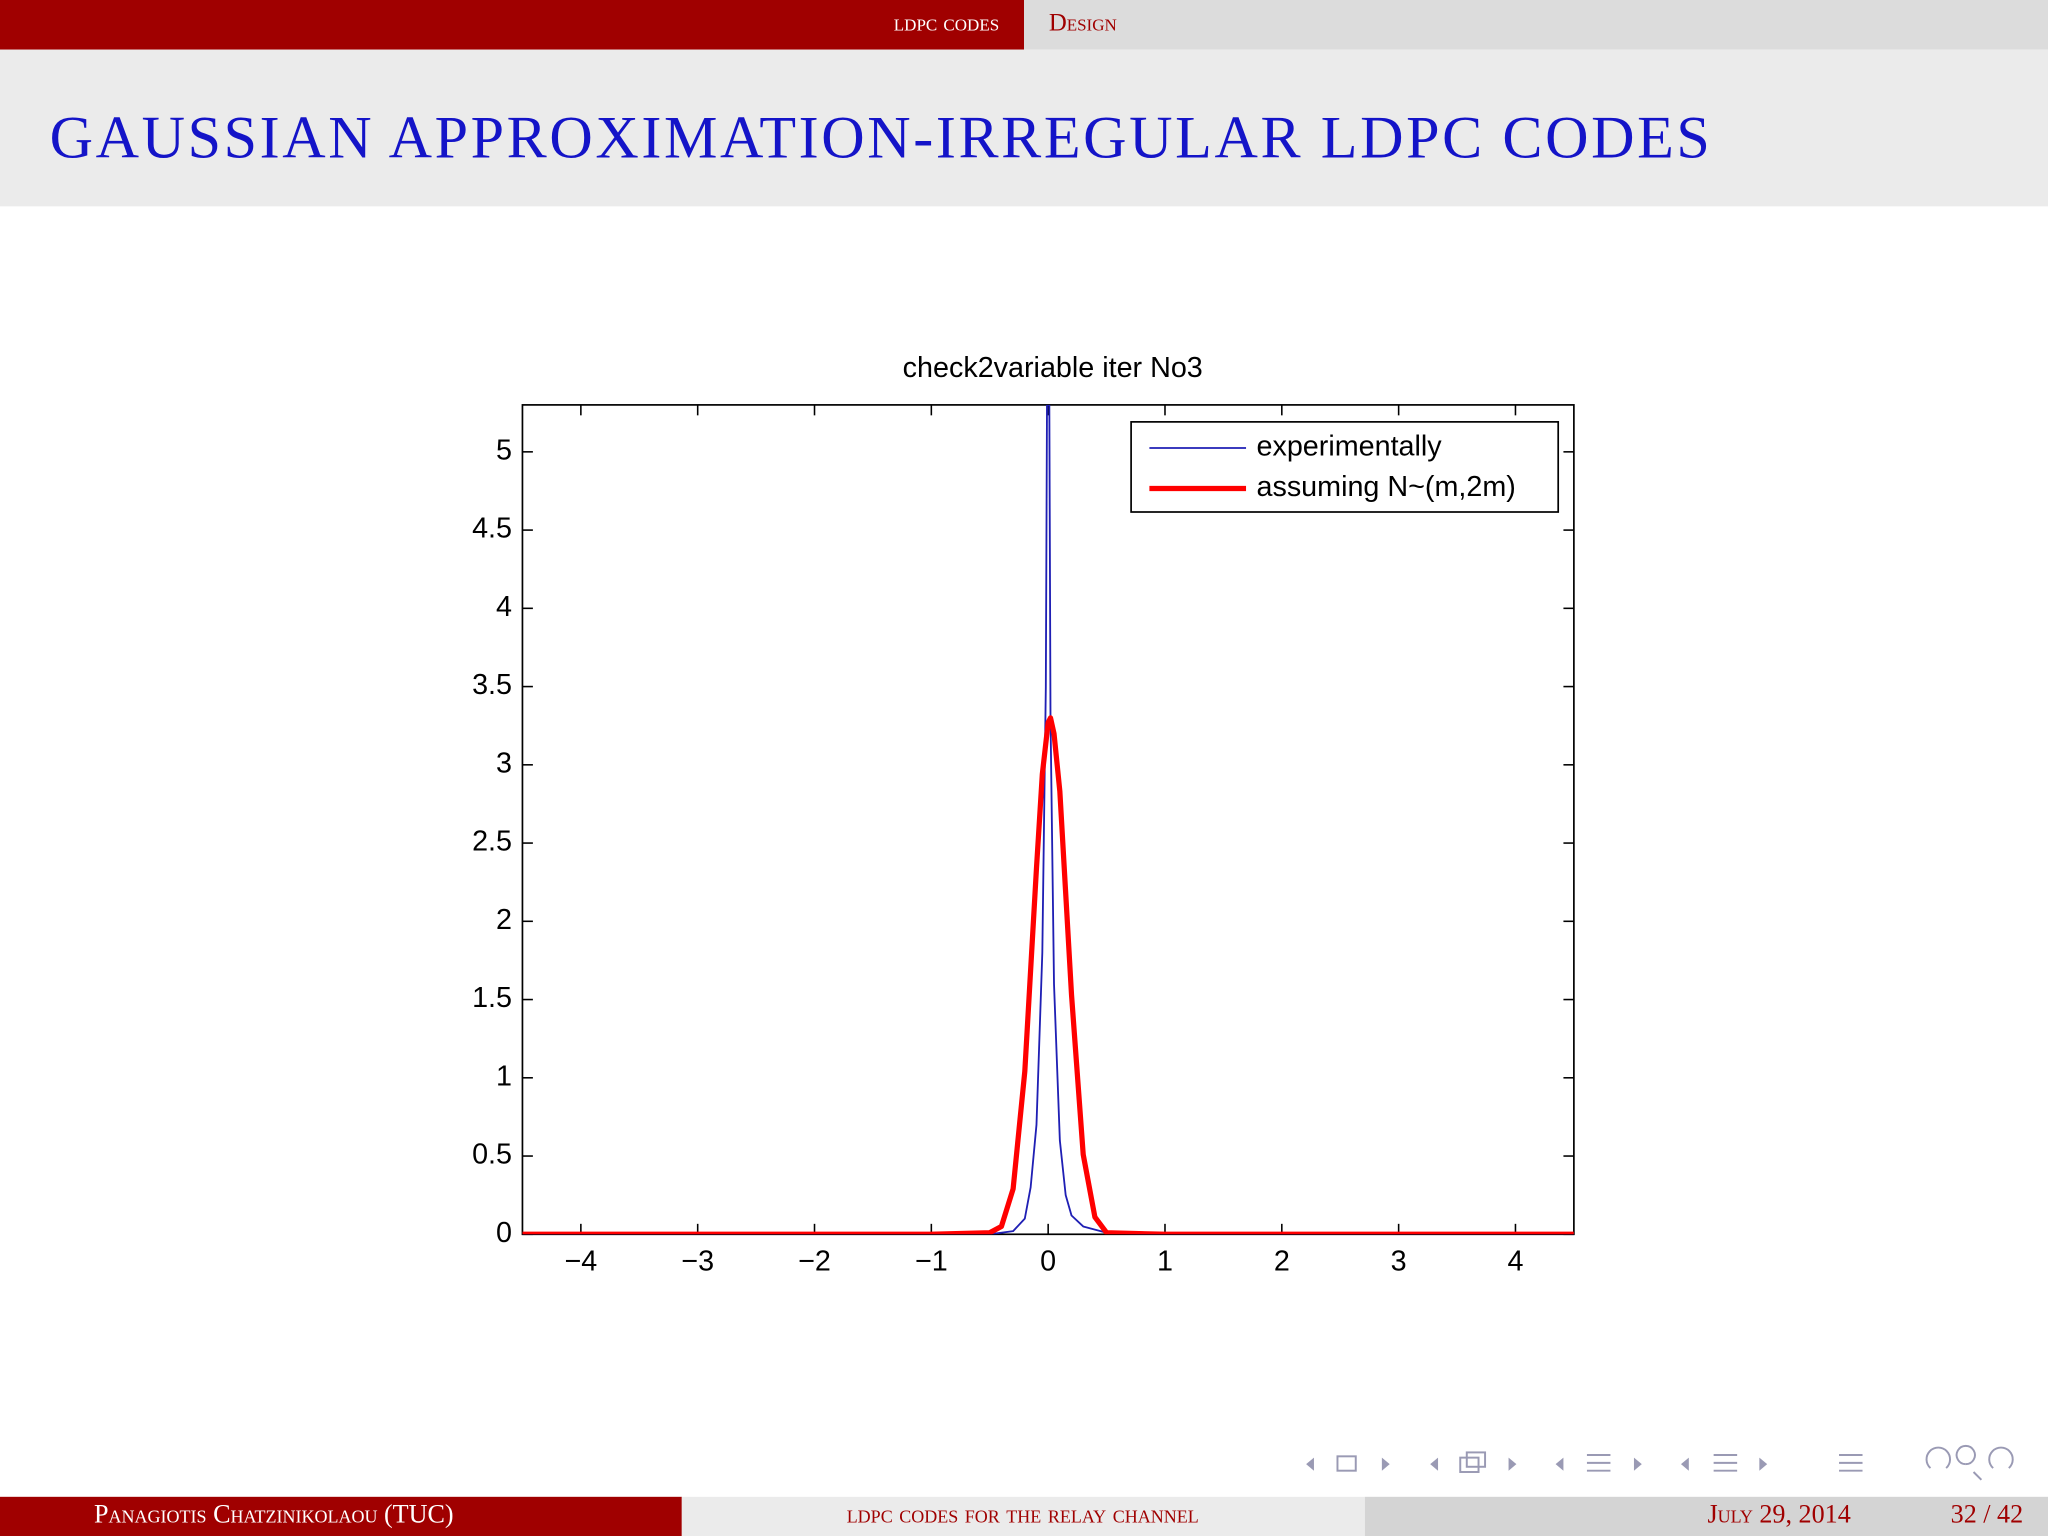 The width and height of the screenshot is (2048, 1536). I want to click on footer-left, so click(341, 1516).